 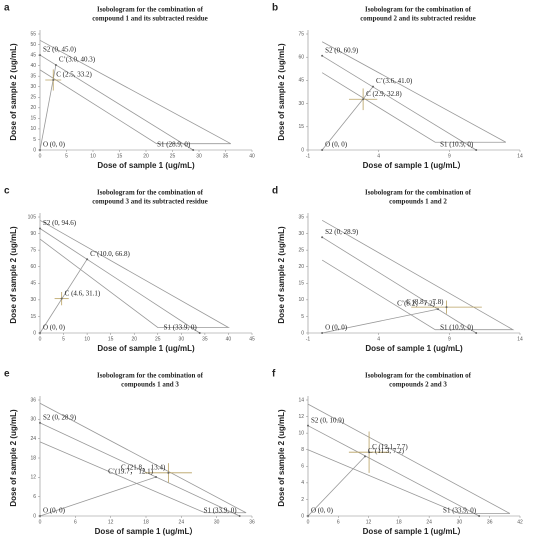 I want to click on panel-title: compounds 1 and 2, so click(x=418, y=202).